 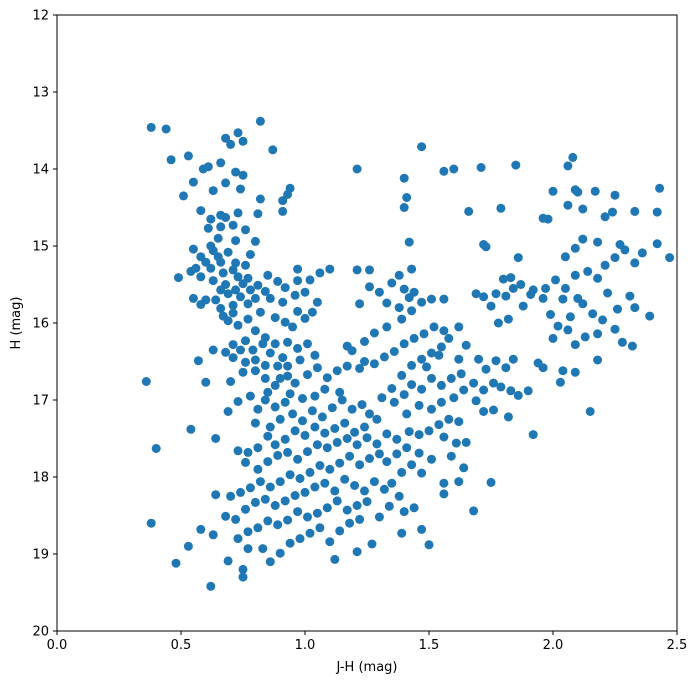 What do you see at coordinates (40, 247) in the screenshot?
I see `y-tick-label: 15` at bounding box center [40, 247].